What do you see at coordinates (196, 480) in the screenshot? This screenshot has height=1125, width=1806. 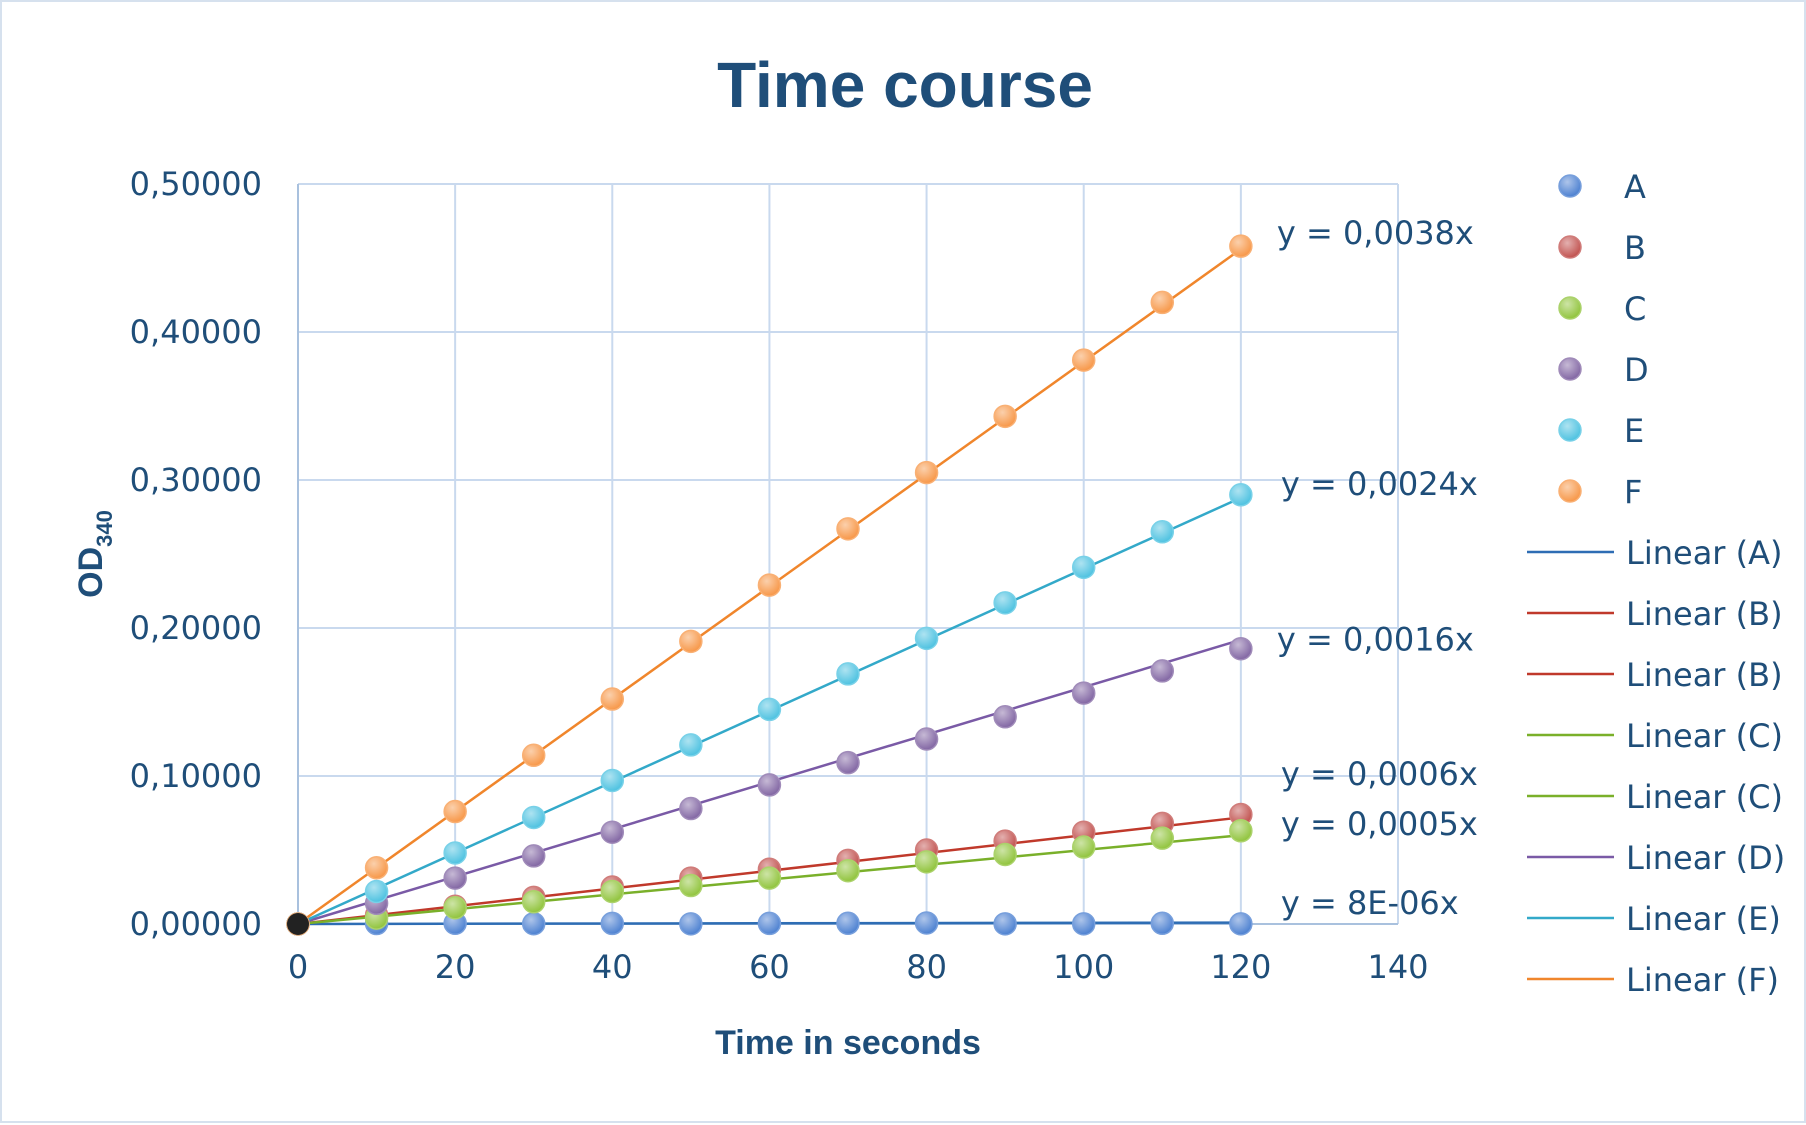 I see `y-tick-label: 0,30000` at bounding box center [196, 480].